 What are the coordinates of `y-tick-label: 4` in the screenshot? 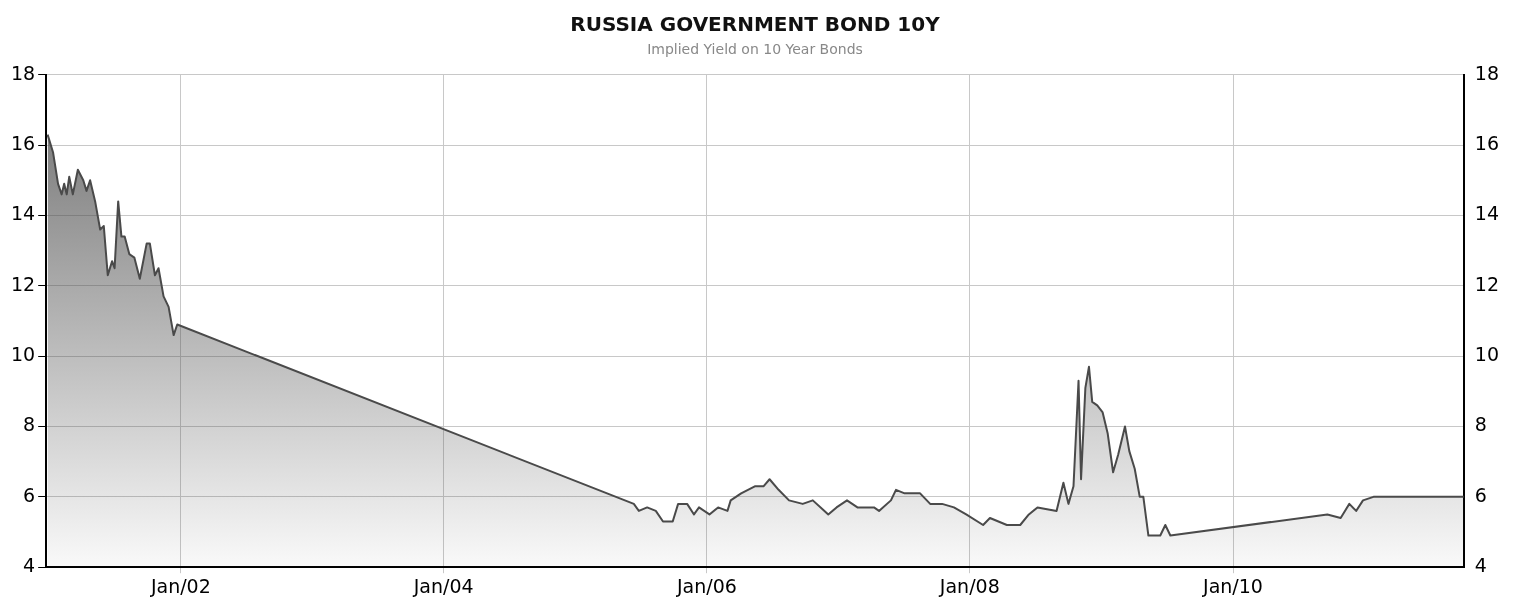 It's located at (29, 565).